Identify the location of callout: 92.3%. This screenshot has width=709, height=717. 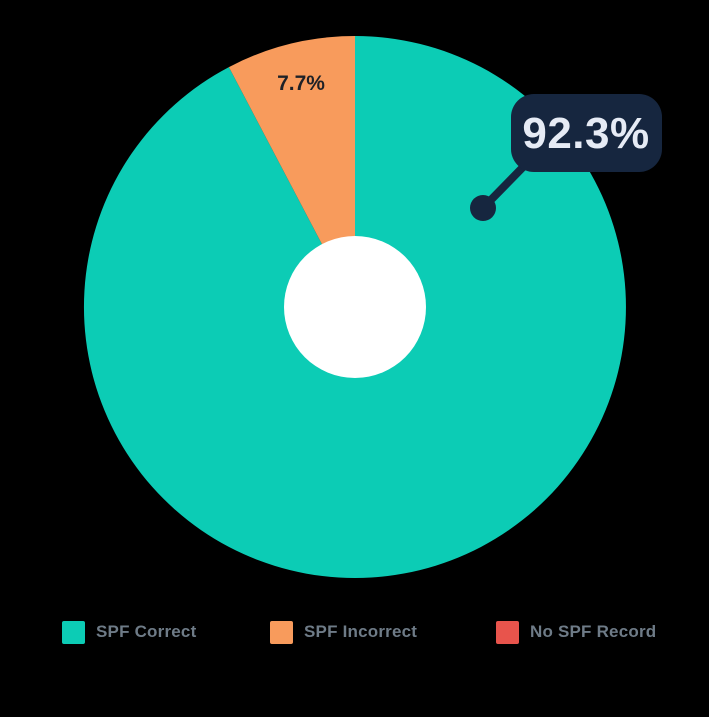
(566, 157).